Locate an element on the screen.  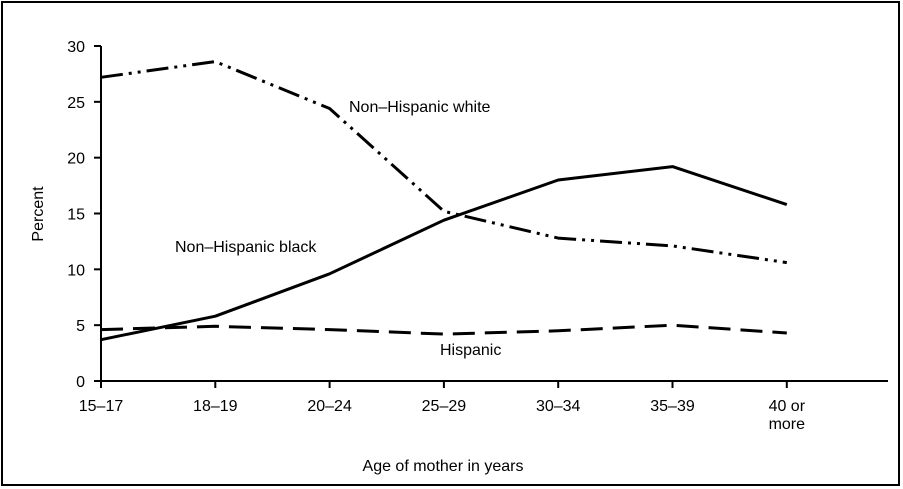
series-label-hispanic: Hispanic is located at coordinates (470, 350).